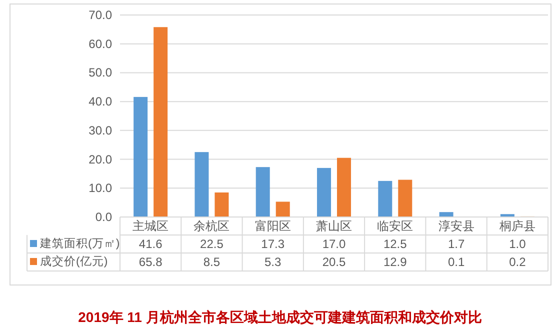  What do you see at coordinates (395, 262) in the screenshot?
I see `data-label: 12.9` at bounding box center [395, 262].